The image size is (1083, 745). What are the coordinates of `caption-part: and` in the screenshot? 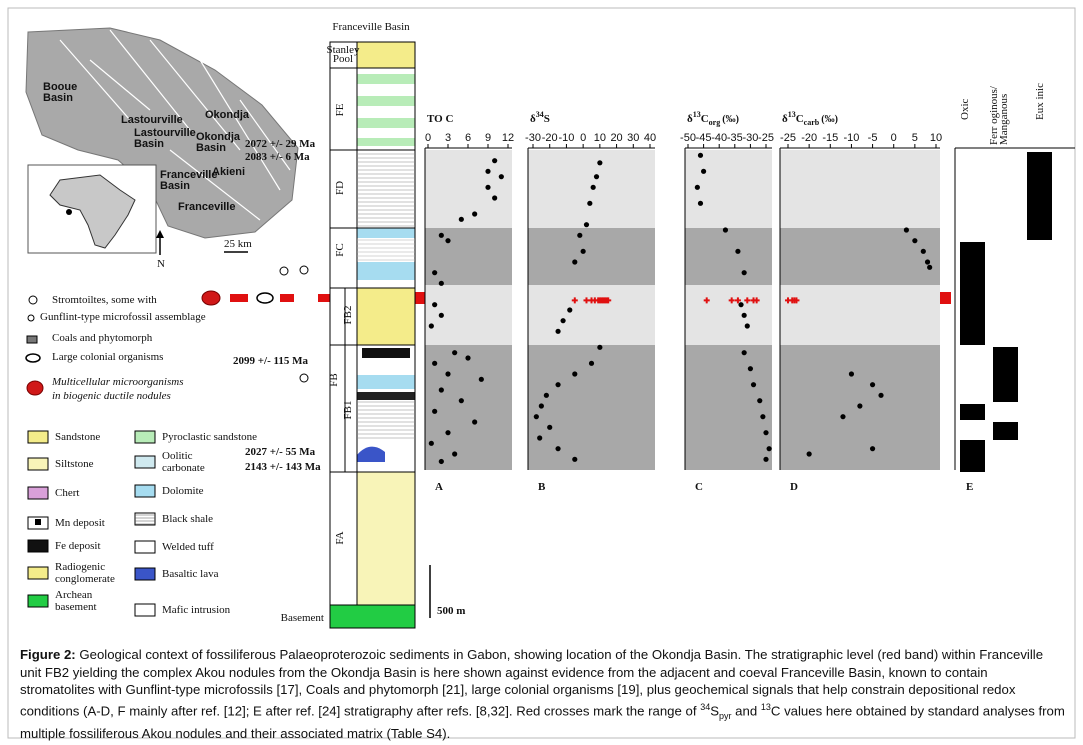 It's located at (746, 711).